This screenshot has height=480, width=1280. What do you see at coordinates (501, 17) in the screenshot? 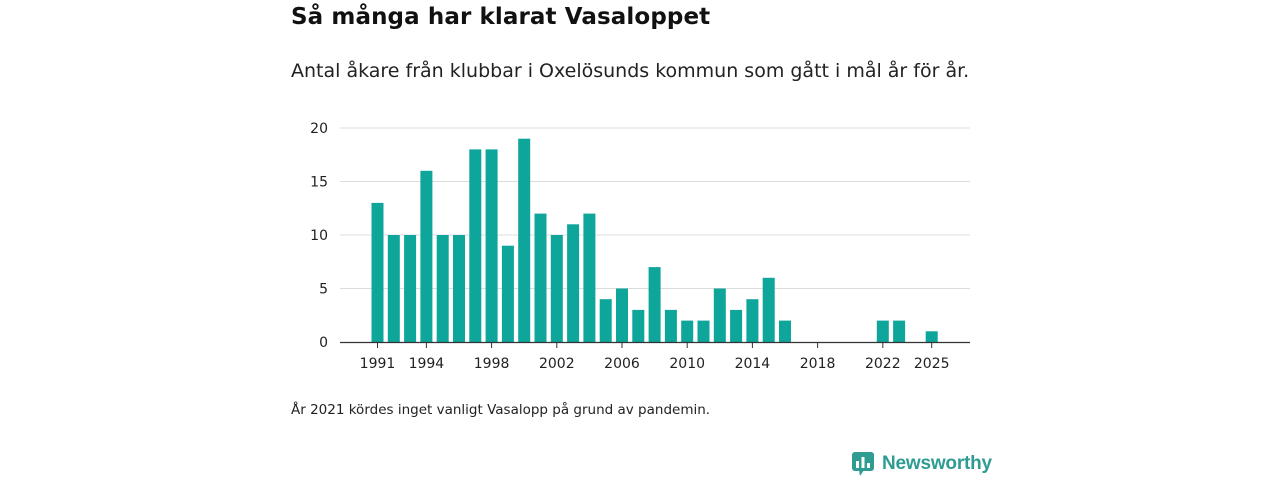
I see `chart-title: Så många har klarat Vasaloppet` at bounding box center [501, 17].